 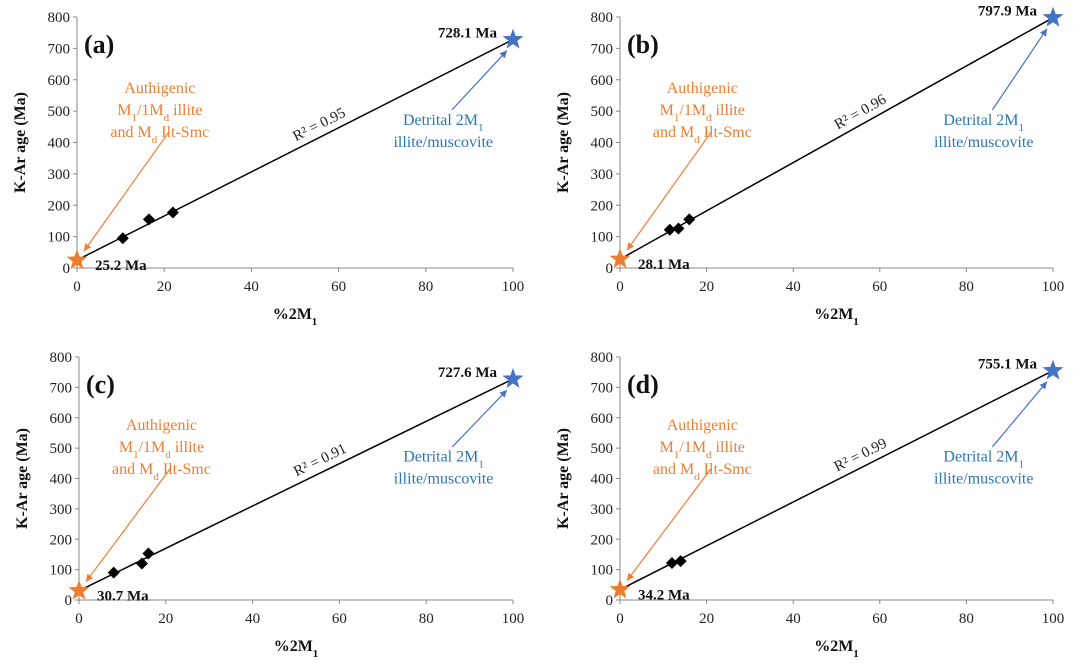 I want to click on authigenic-age-label: 28.1 Ma, so click(x=664, y=265).